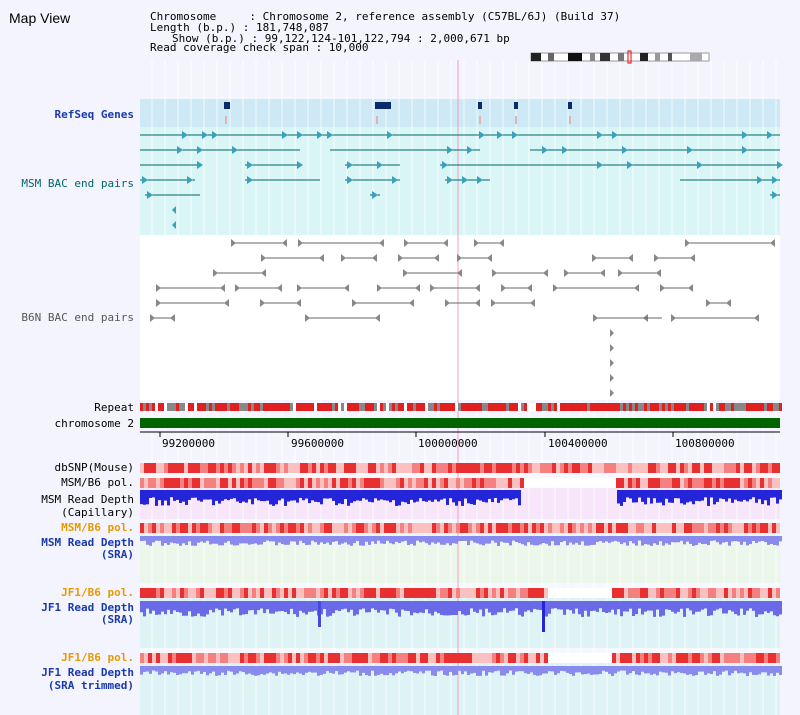 This screenshot has width=800, height=715. What do you see at coordinates (94, 114) in the screenshot?
I see `track-label-refseq-genes: RefSeq Genes` at bounding box center [94, 114].